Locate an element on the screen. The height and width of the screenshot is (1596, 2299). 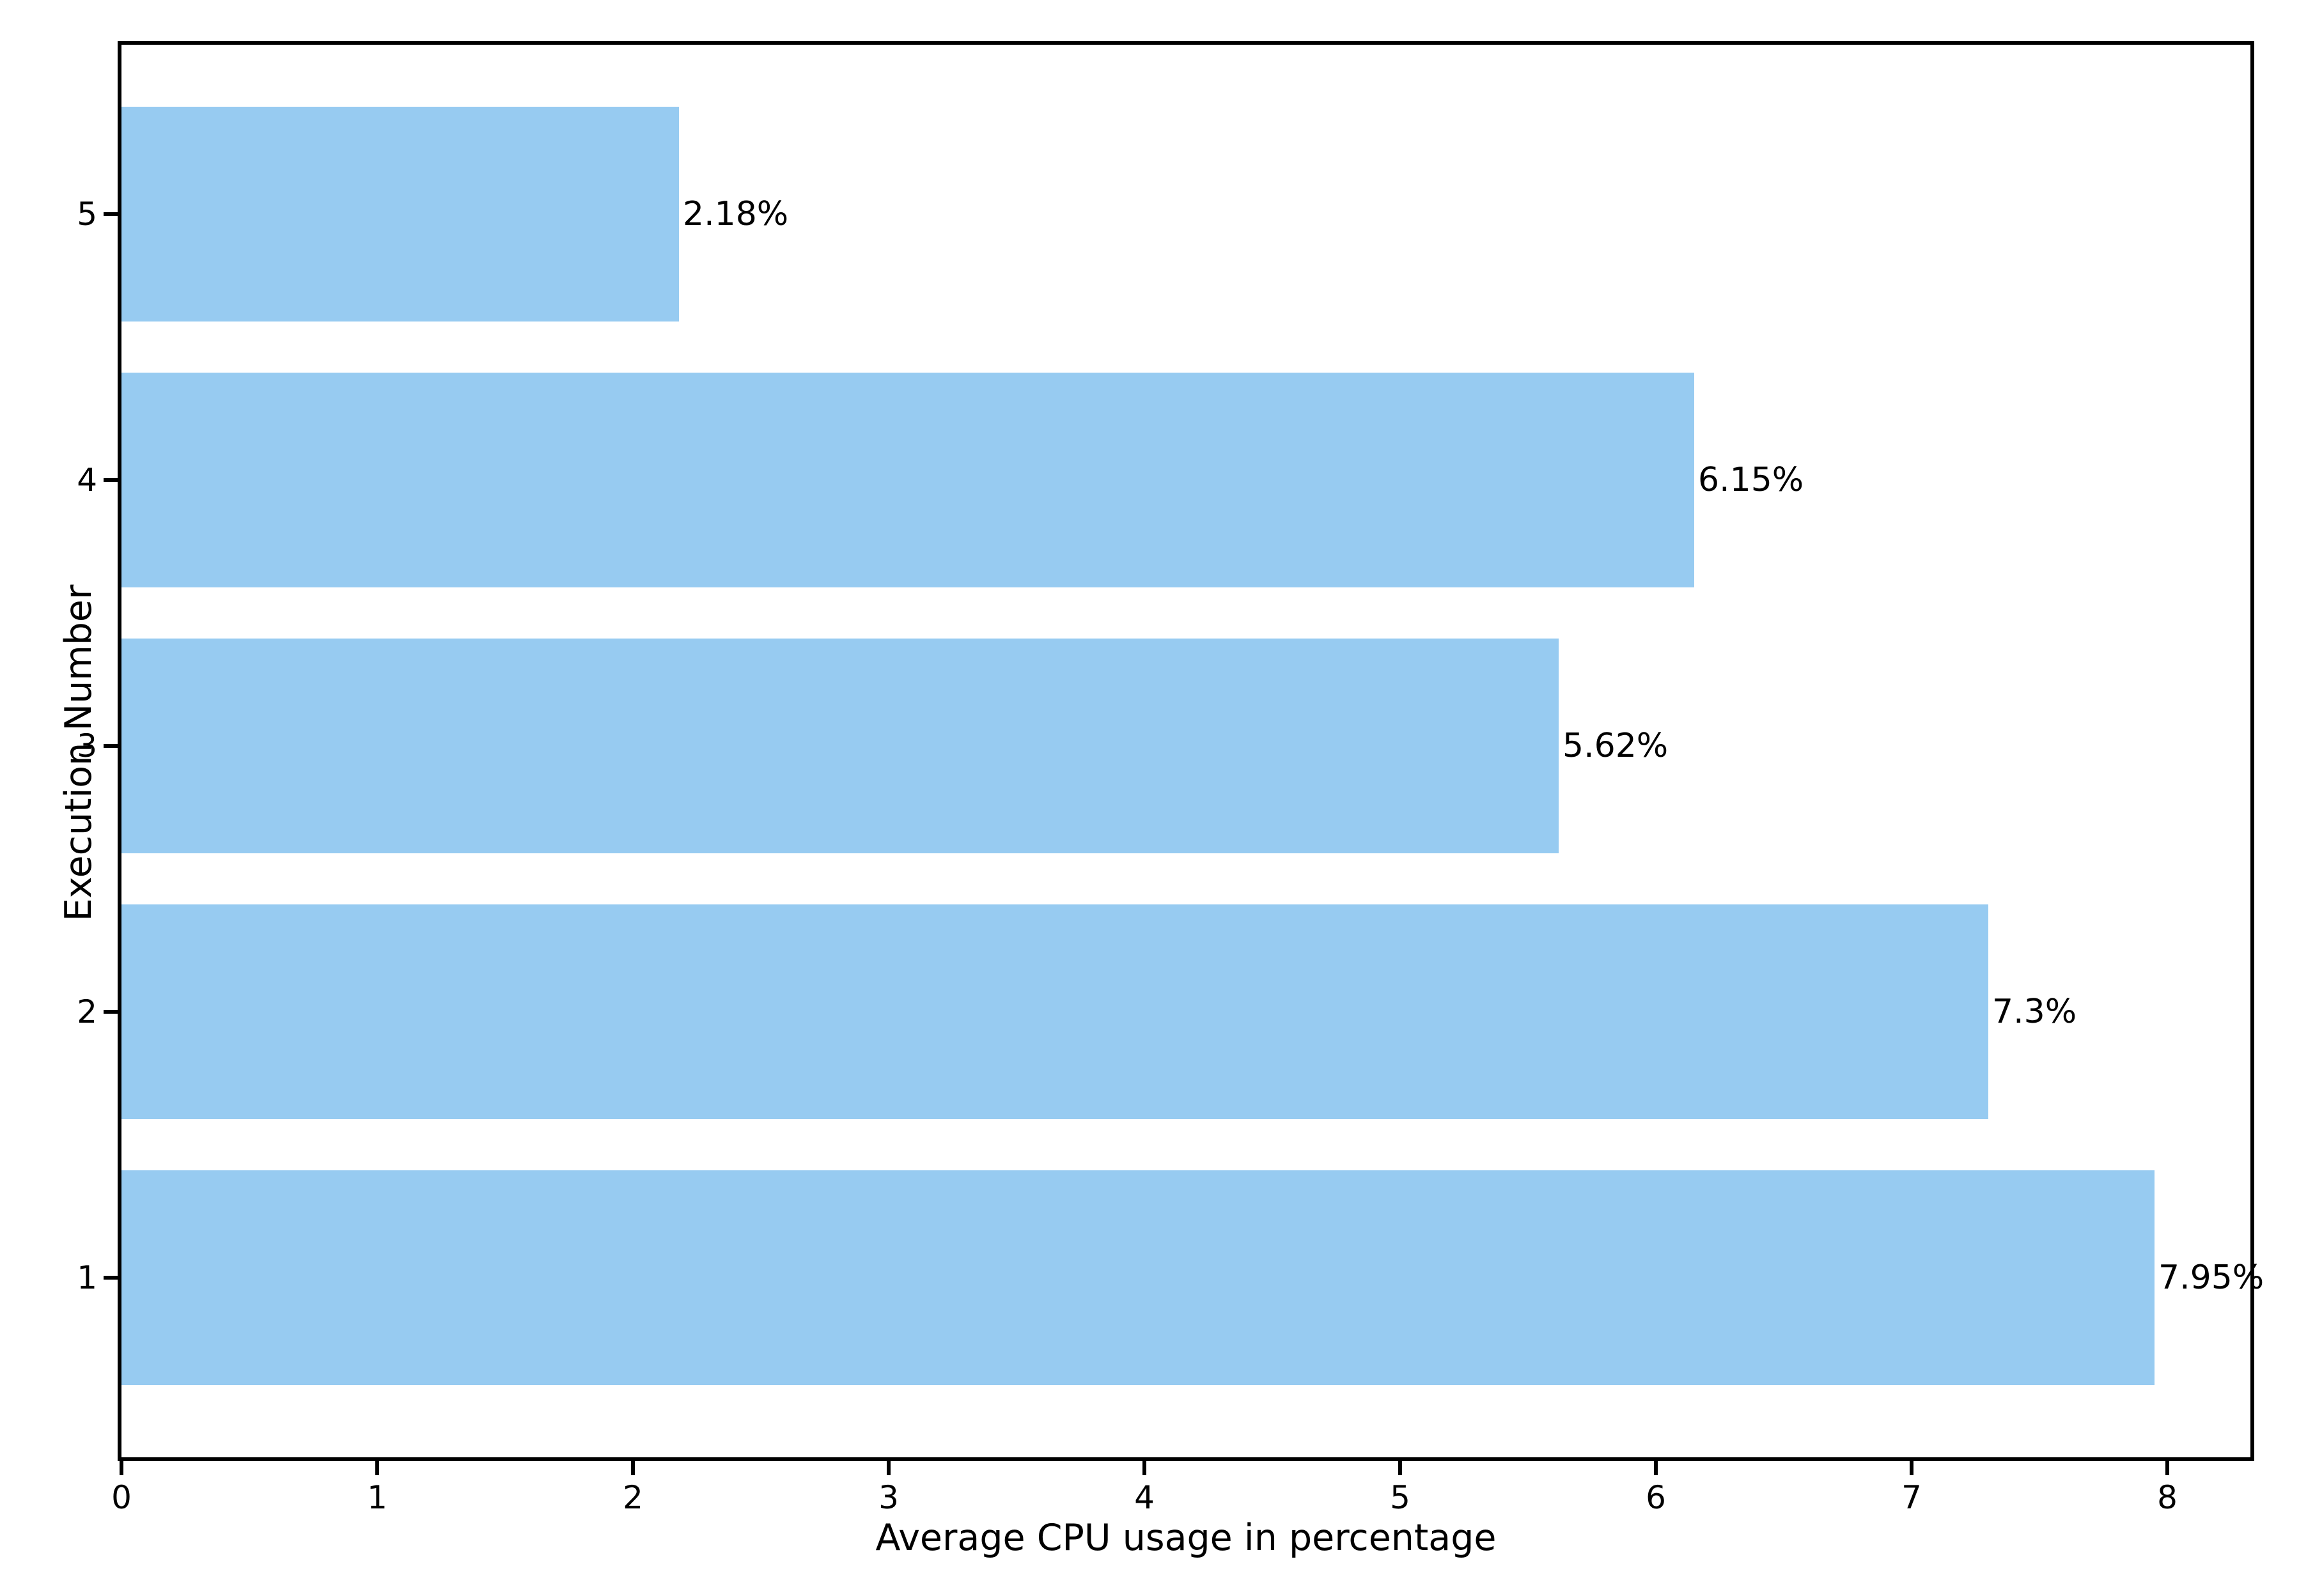
y-tick-label: 3 is located at coordinates (87, 745).